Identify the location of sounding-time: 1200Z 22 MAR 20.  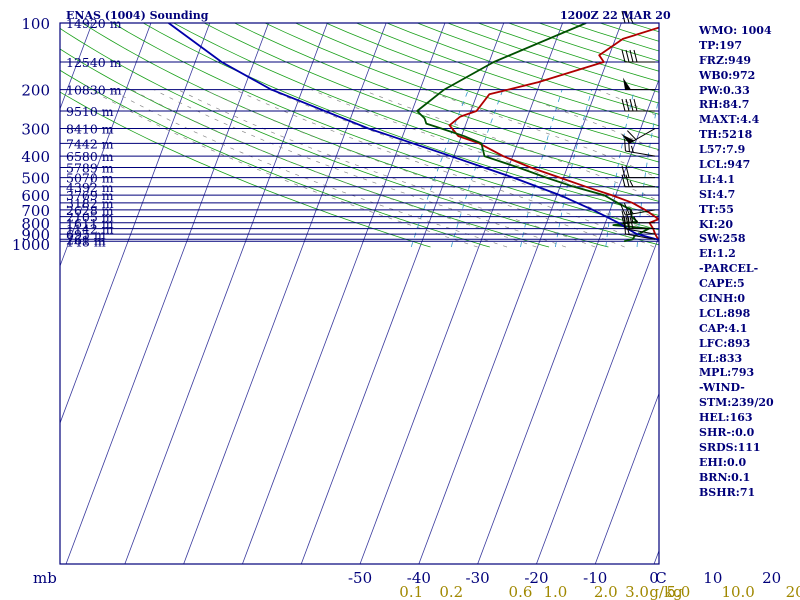
(615, 15).